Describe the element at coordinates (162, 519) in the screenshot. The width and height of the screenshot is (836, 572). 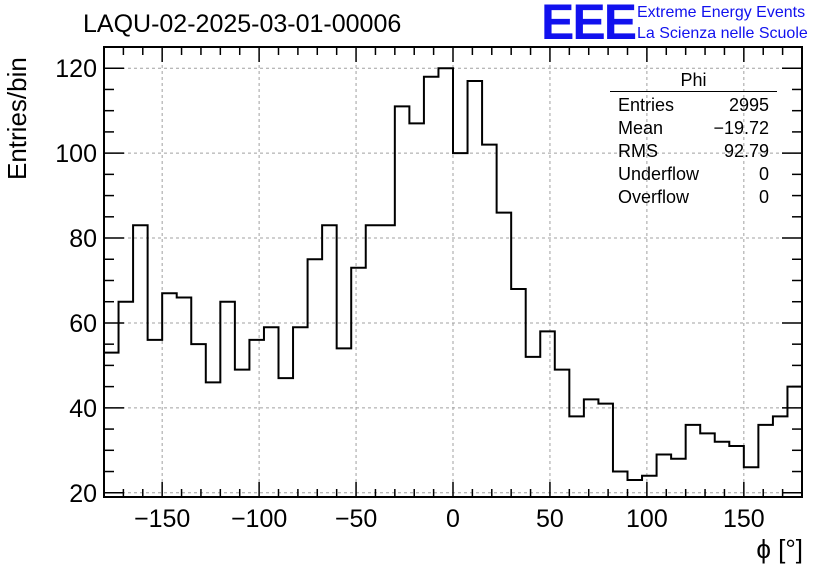
I see `x-tick-label: −150` at that location.